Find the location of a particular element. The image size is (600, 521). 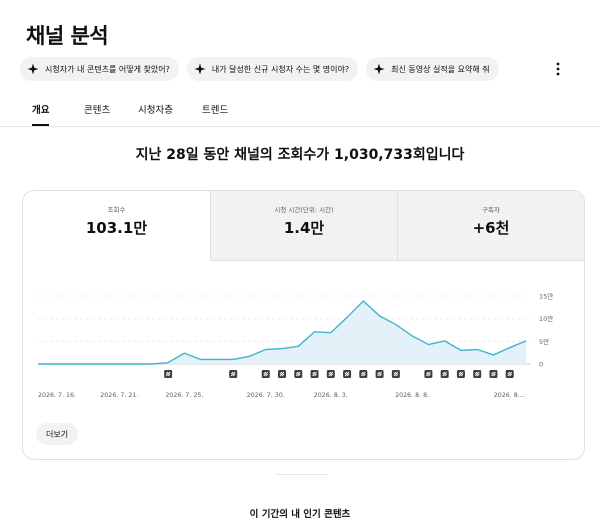

tab-trends: 트렌드 is located at coordinates (215, 110).